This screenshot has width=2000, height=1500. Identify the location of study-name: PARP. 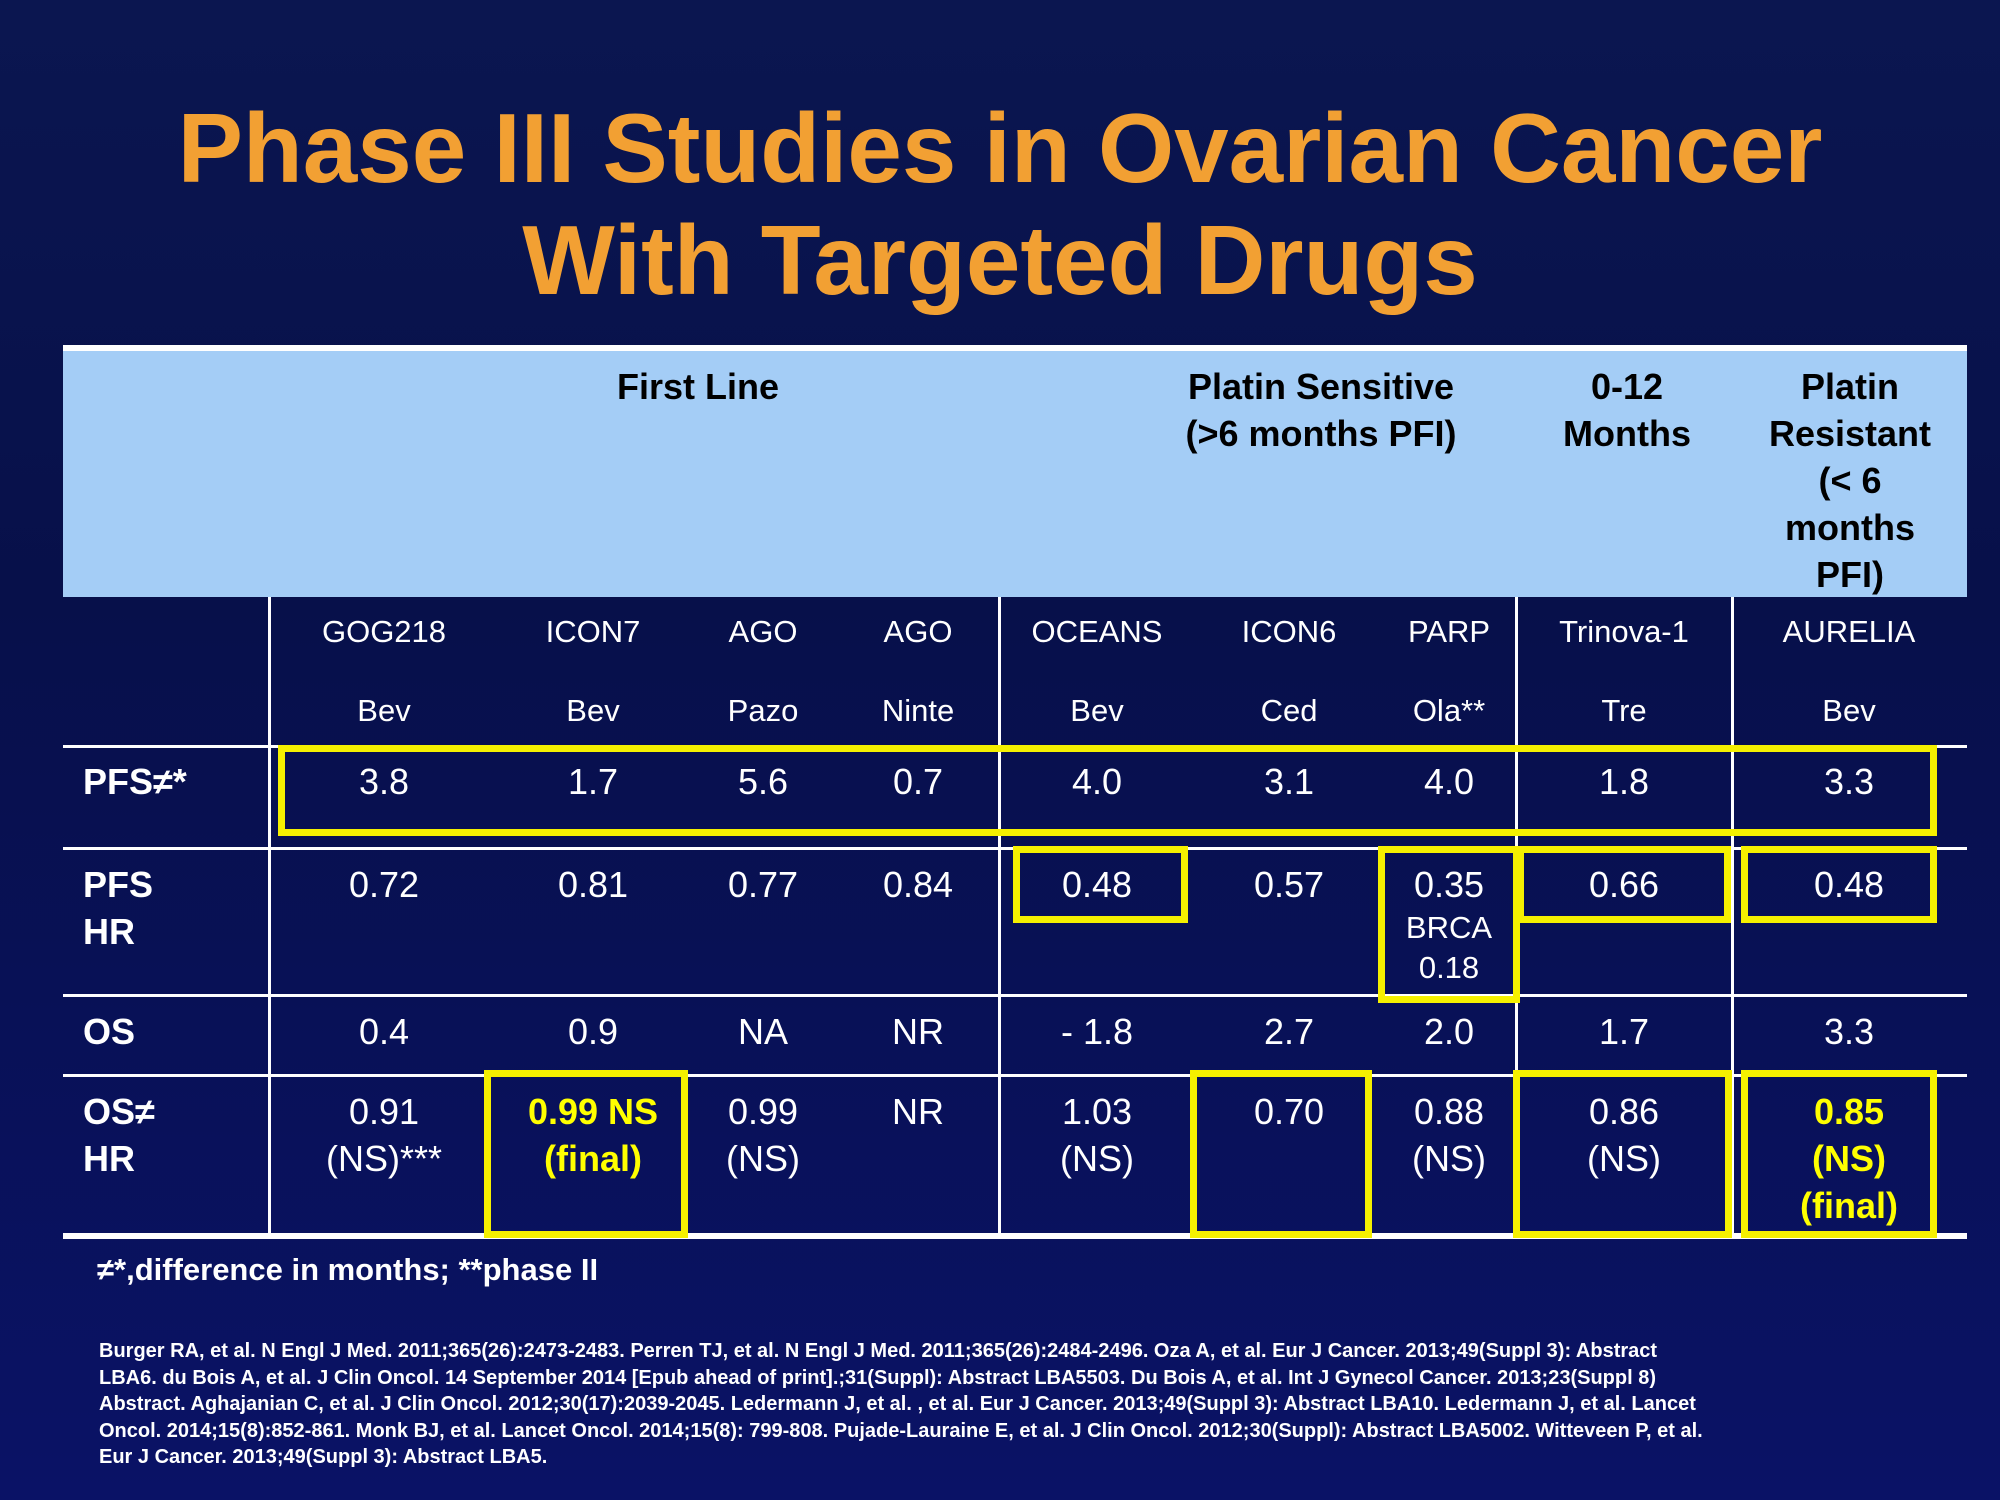
(1449, 631).